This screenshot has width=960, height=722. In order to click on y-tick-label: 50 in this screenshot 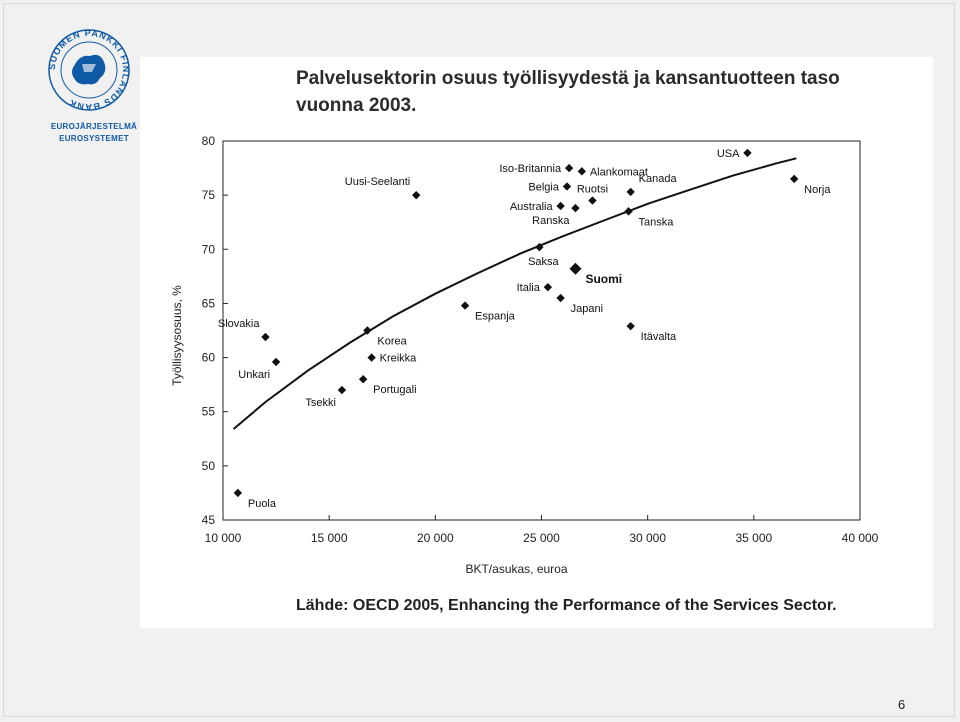, I will do `click(209, 466)`.